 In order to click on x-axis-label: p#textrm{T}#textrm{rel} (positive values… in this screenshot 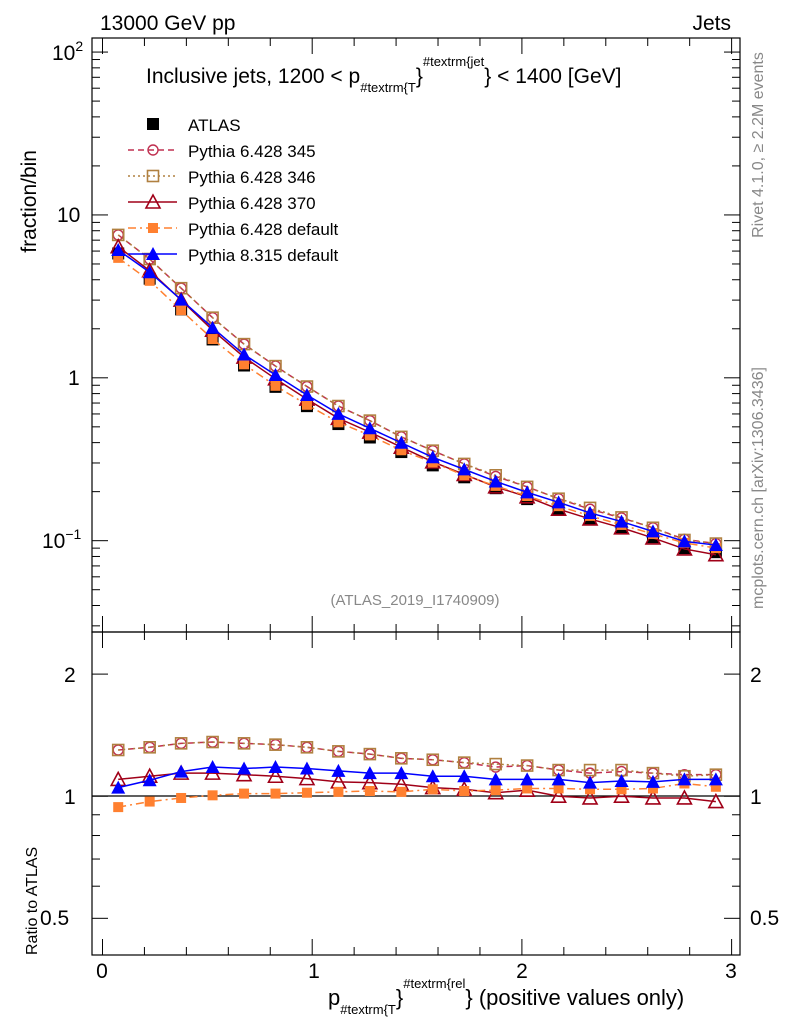, I will do `click(506, 996)`.